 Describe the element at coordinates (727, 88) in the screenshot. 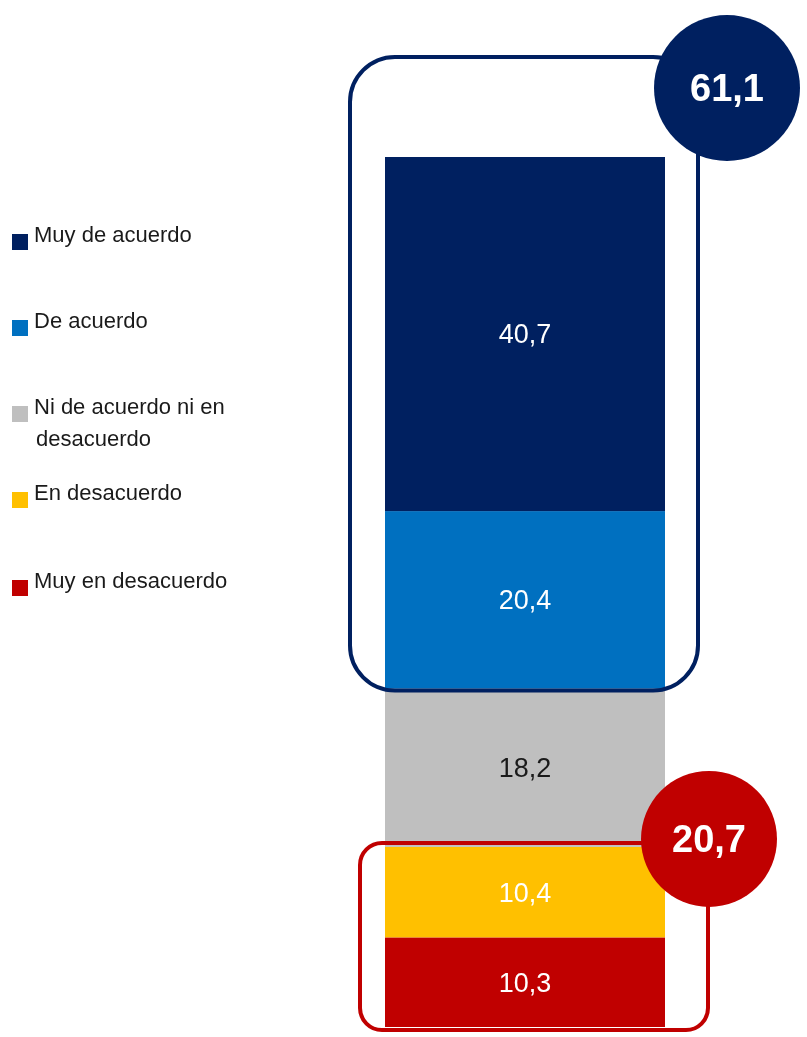

I see `text: 61,1` at that location.